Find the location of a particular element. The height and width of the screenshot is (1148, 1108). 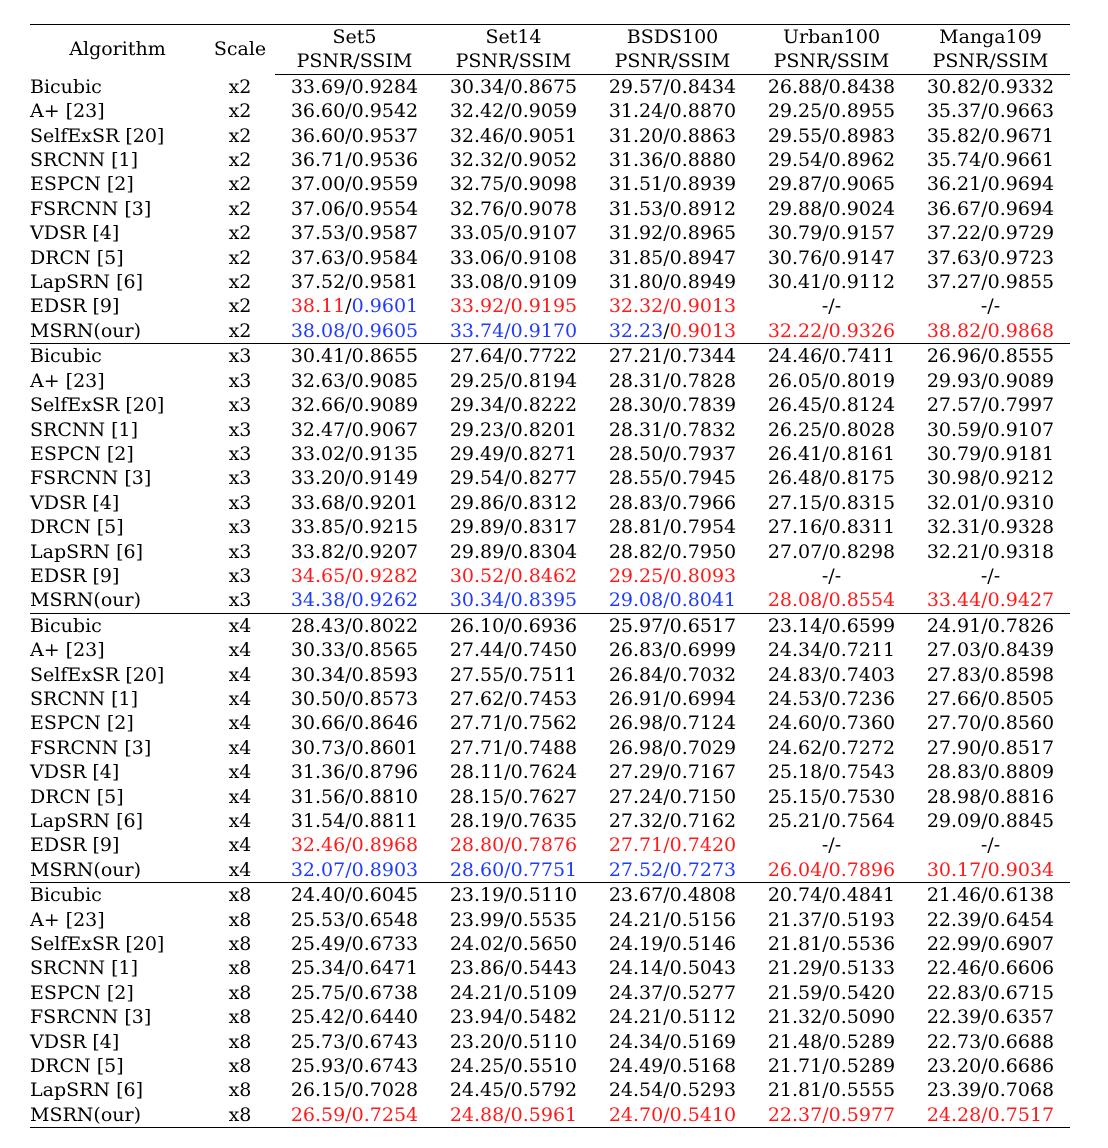

algorithm-cell: Bicubic is located at coordinates (117, 895).